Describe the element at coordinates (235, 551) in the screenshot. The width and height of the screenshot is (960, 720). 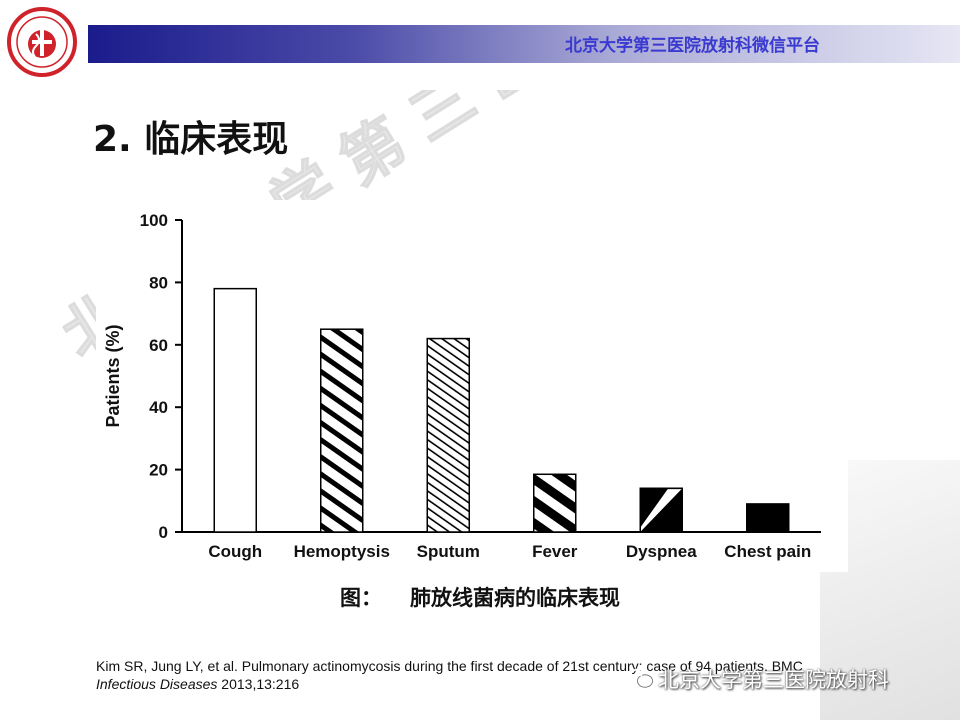
I see `x-tick-label: Cough` at that location.